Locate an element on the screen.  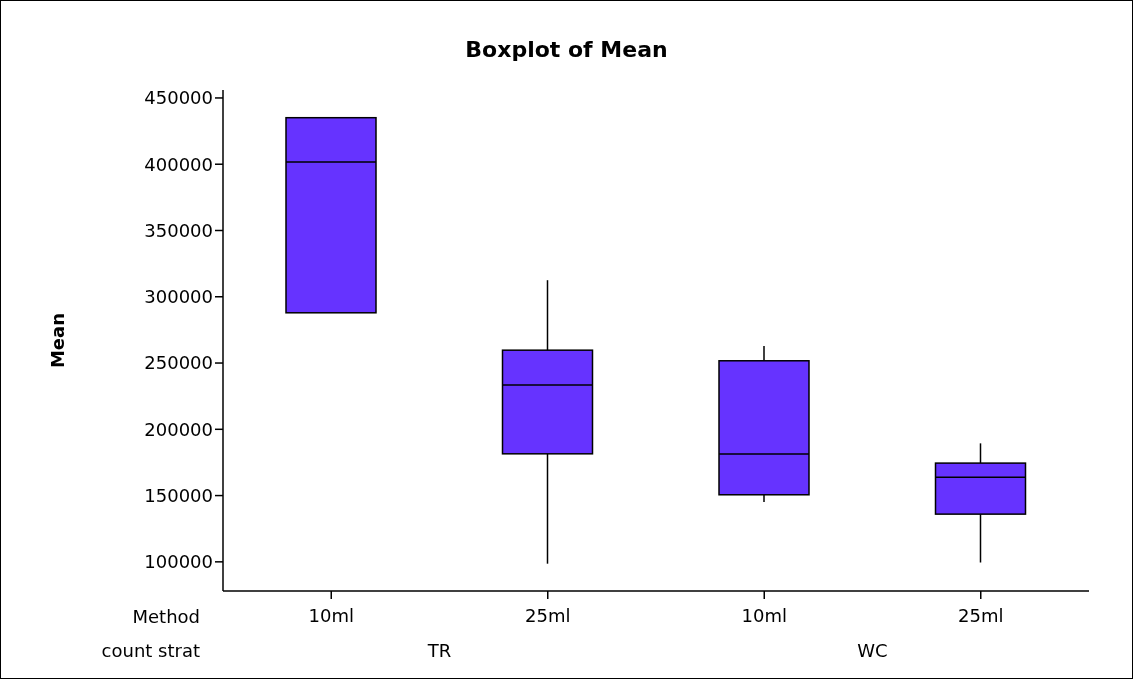
y-tick-label: 250000 is located at coordinates (178, 363).